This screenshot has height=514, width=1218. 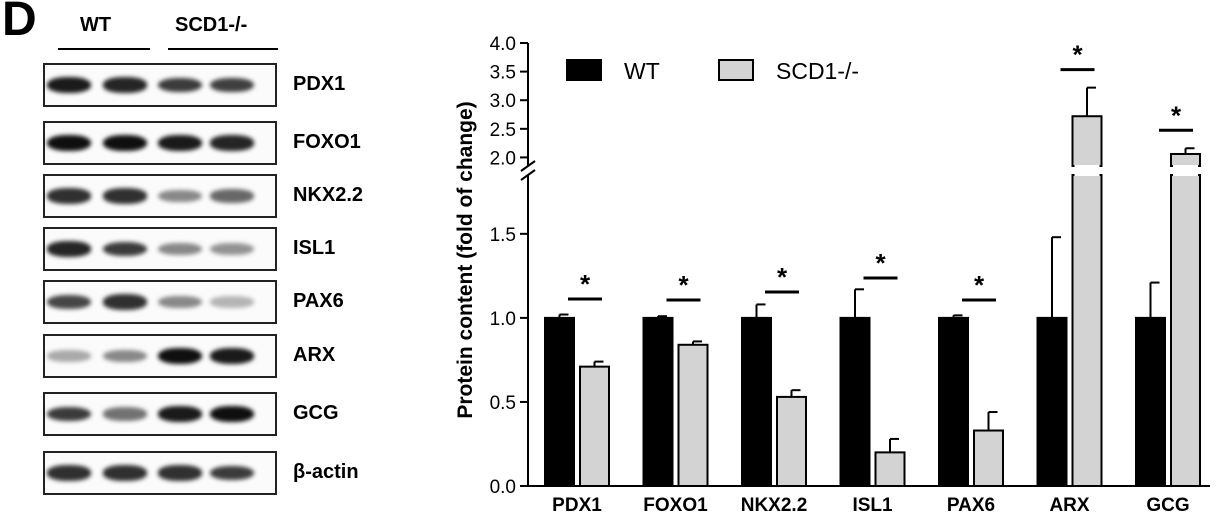 I want to click on blot-row-label: ISL1, so click(x=314, y=248).